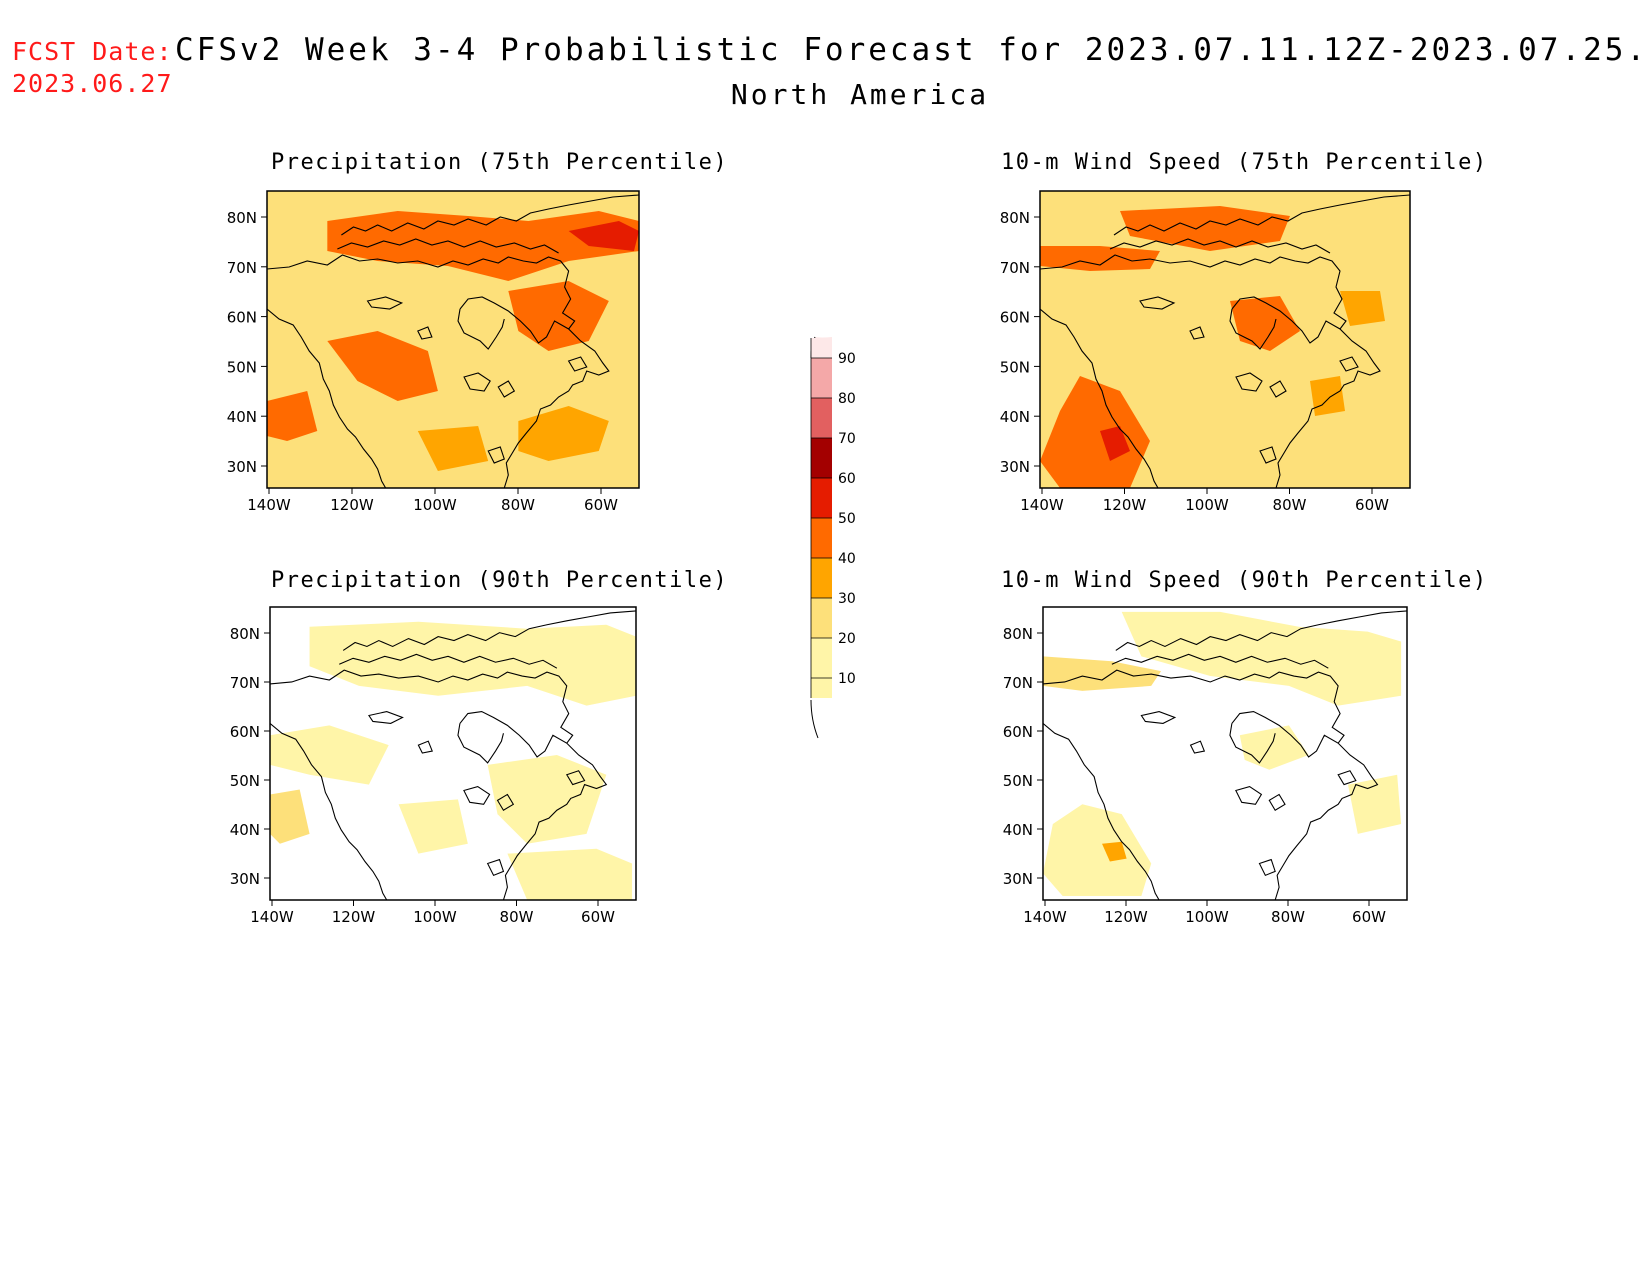 The height and width of the screenshot is (1275, 1650). I want to click on forecast-date-label: FCST Date:, so click(92, 51).